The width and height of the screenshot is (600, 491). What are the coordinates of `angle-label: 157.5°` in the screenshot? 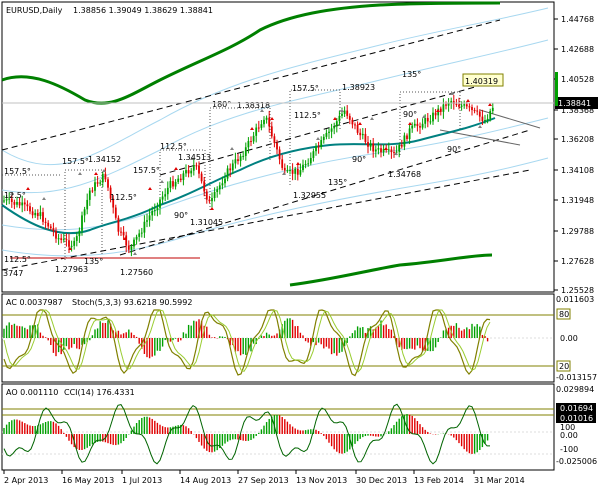 It's located at (146, 170).